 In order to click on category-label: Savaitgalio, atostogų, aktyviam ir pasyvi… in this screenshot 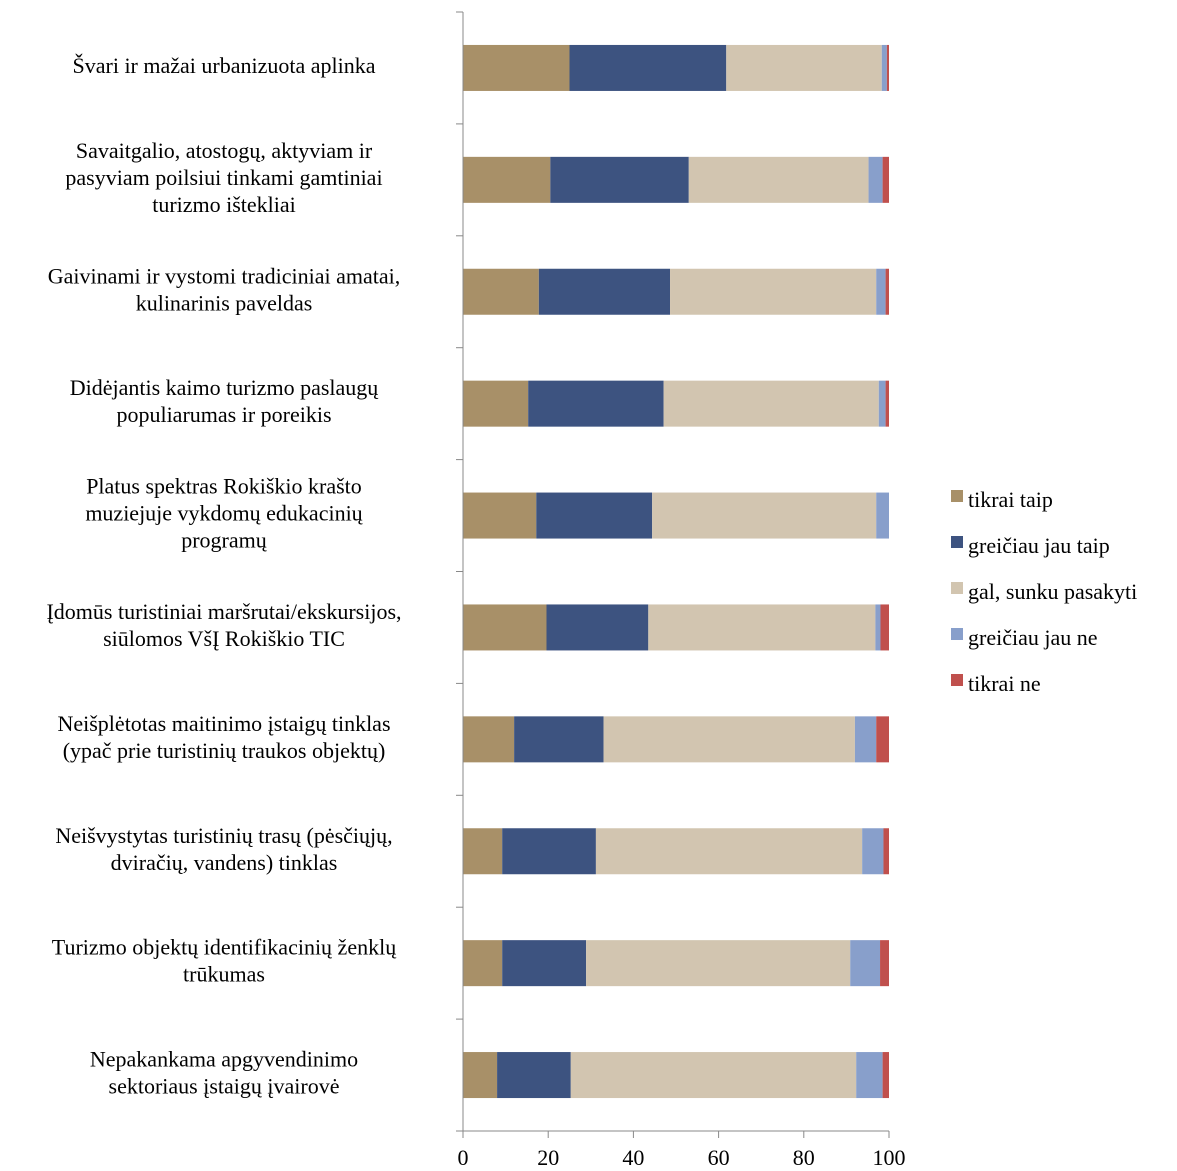, I will do `click(223, 177)`.